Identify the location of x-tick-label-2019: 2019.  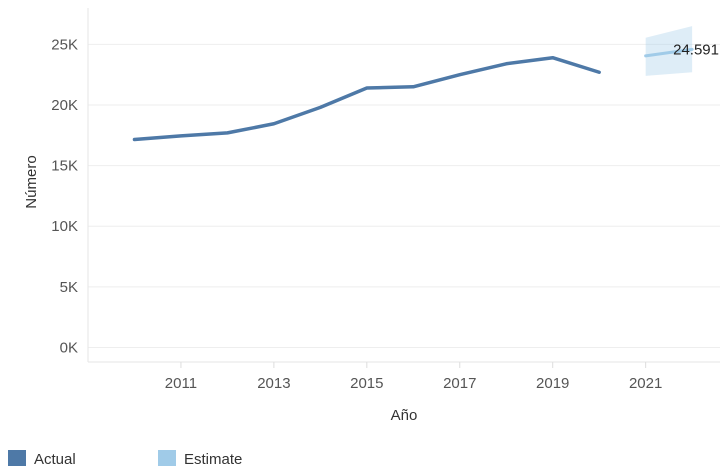
(552, 383).